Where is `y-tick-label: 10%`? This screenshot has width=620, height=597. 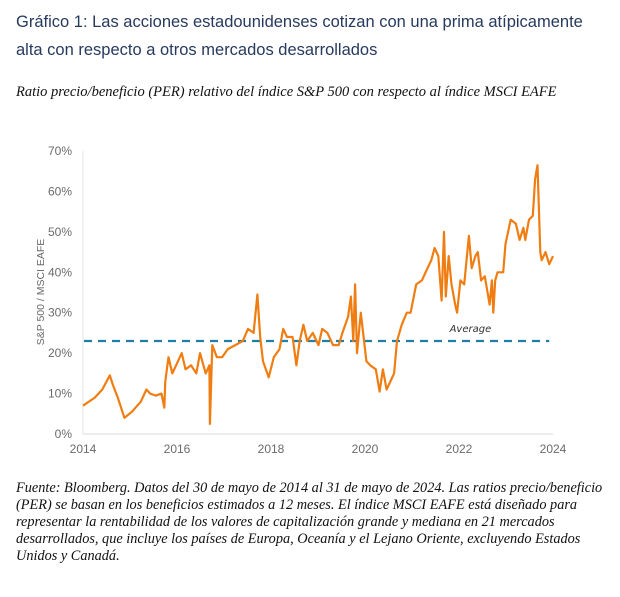 y-tick-label: 10% is located at coordinates (60, 394).